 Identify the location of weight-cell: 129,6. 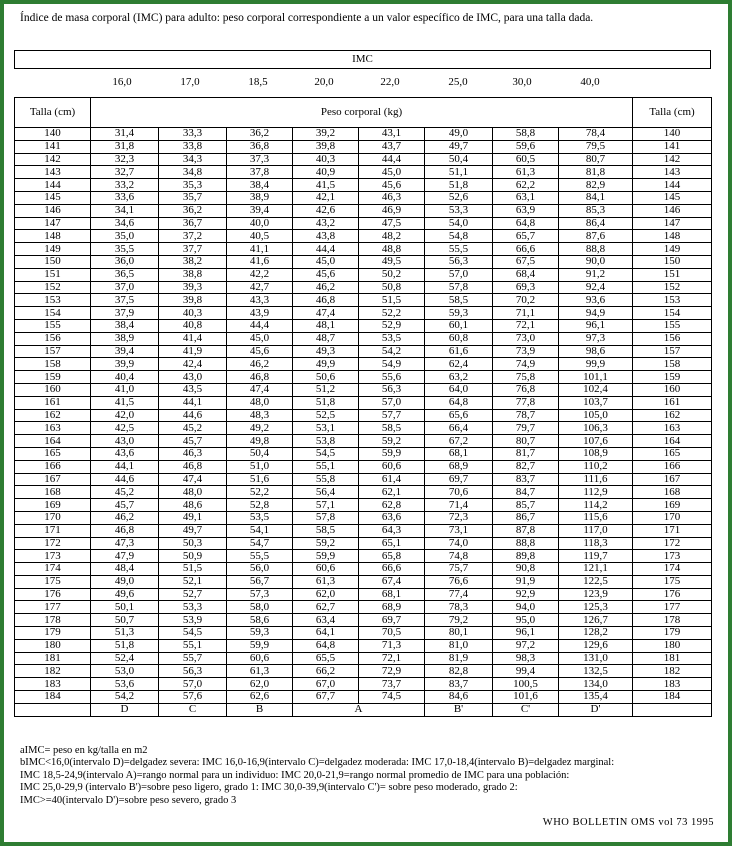
(595, 645).